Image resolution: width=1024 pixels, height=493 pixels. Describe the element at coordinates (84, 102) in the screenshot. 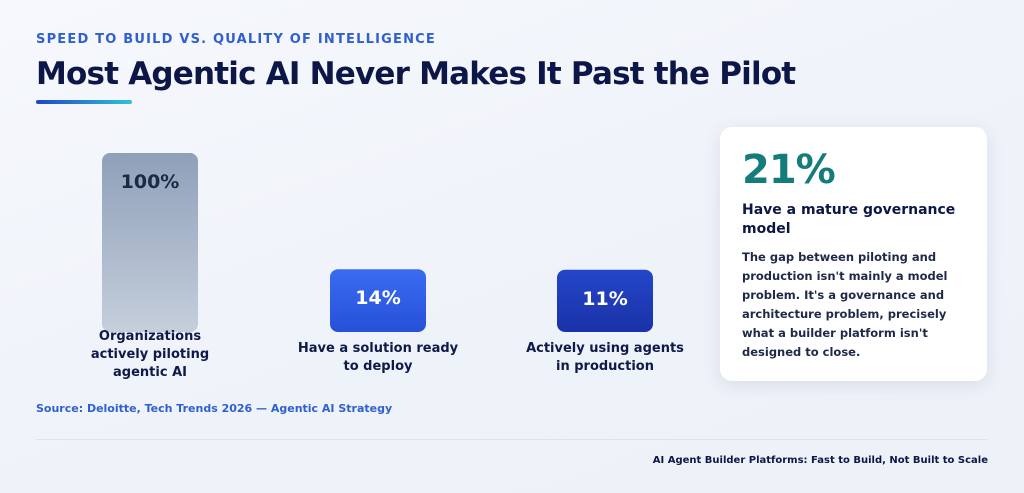

I see `title-accent-underline` at that location.